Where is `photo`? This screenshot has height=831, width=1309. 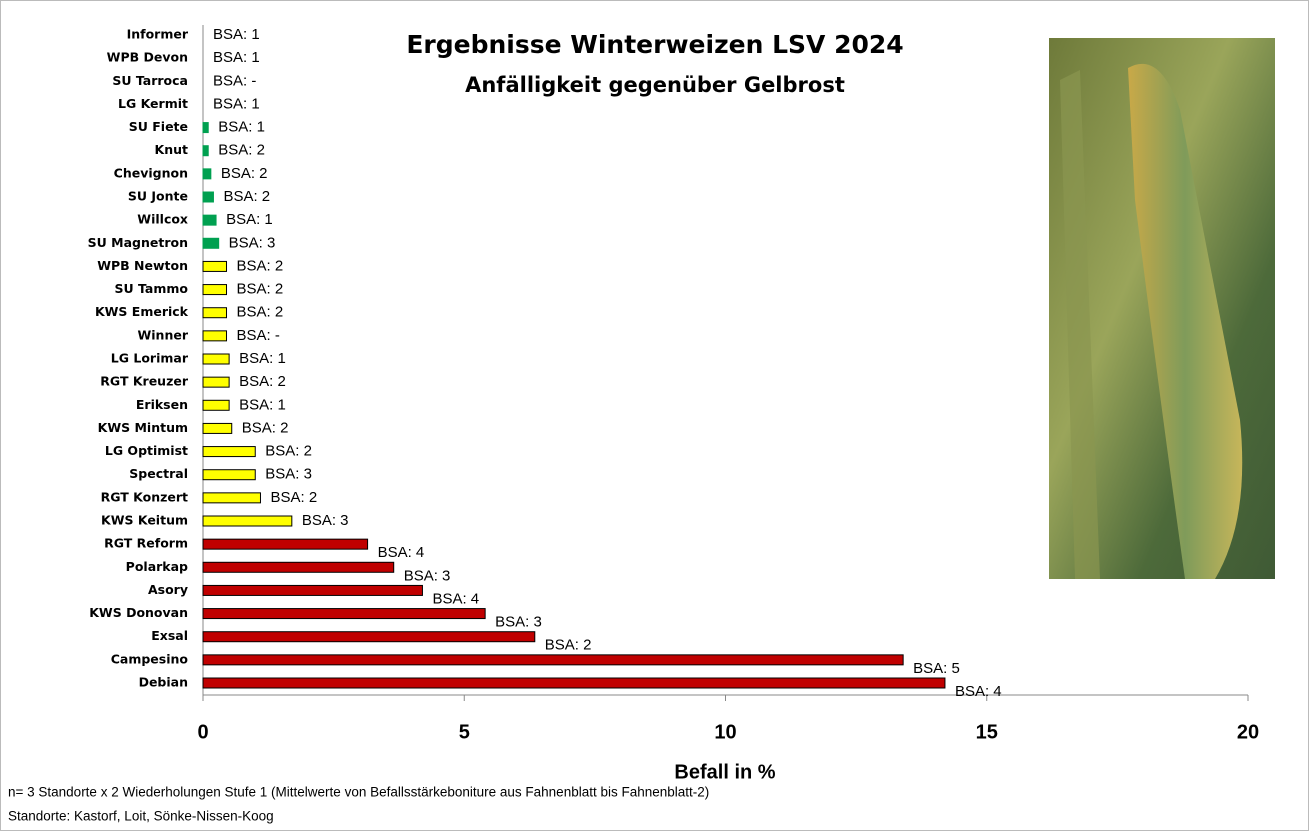
photo is located at coordinates (1162, 309).